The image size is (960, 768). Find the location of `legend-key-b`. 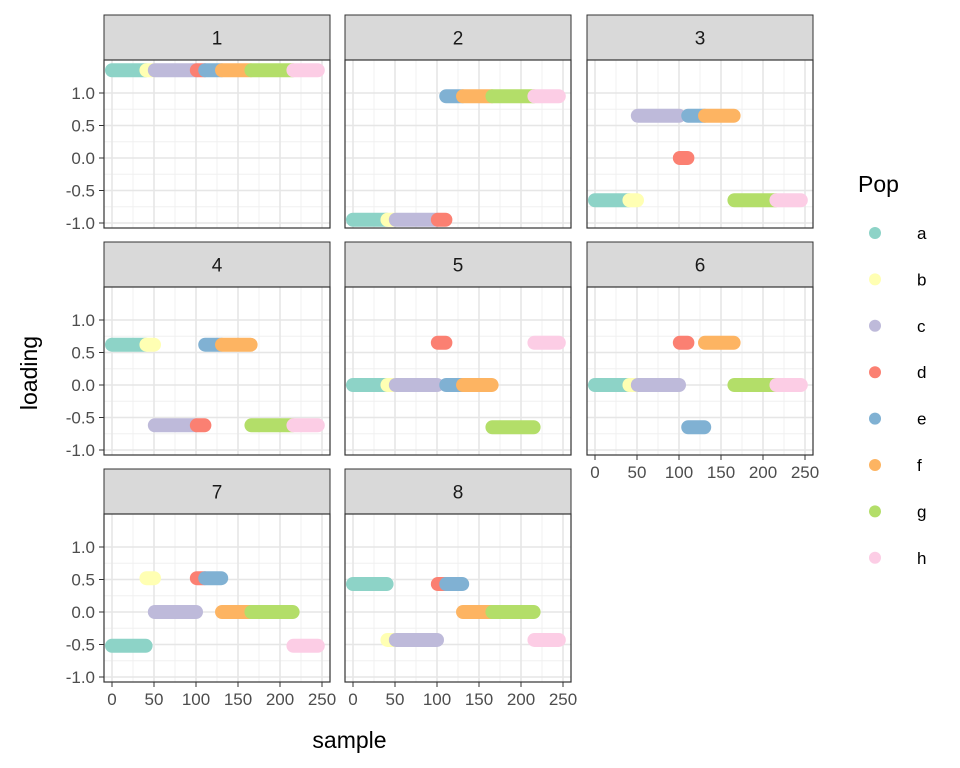

legend-key-b is located at coordinates (875, 279).